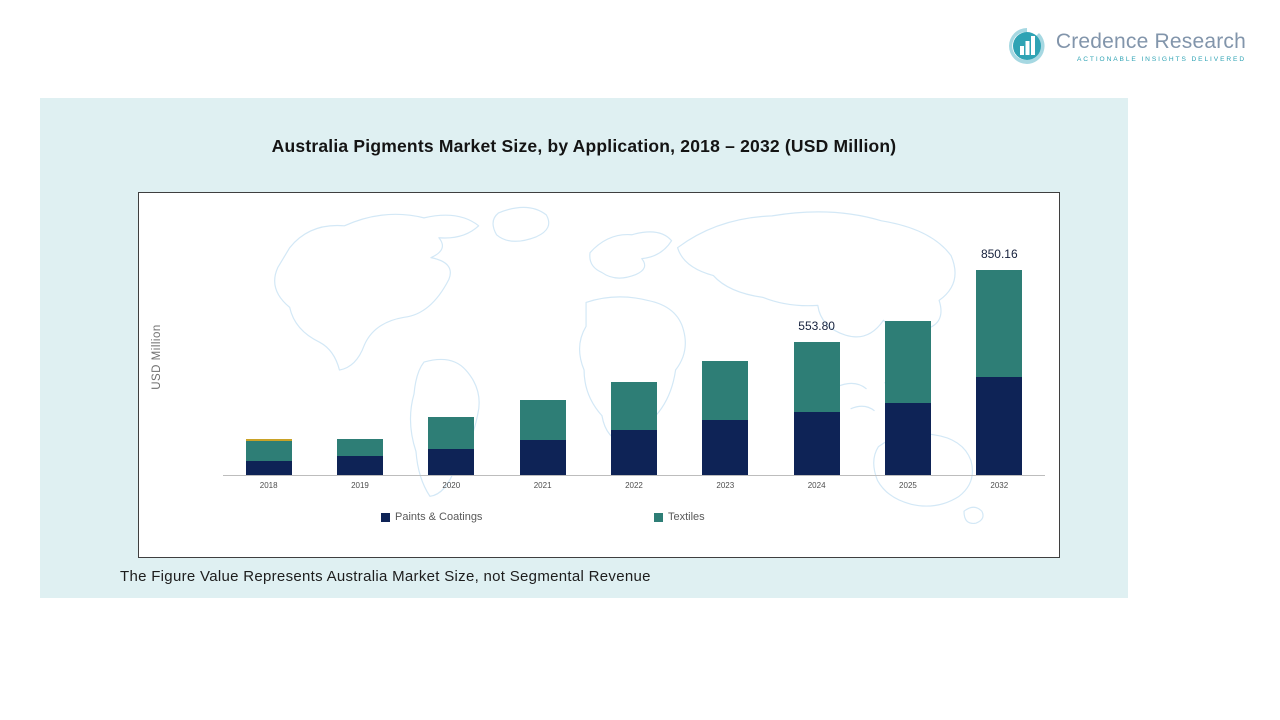 The image size is (1280, 720). What do you see at coordinates (359, 361) in the screenshot?
I see `bar-column-2019: 2019` at bounding box center [359, 361].